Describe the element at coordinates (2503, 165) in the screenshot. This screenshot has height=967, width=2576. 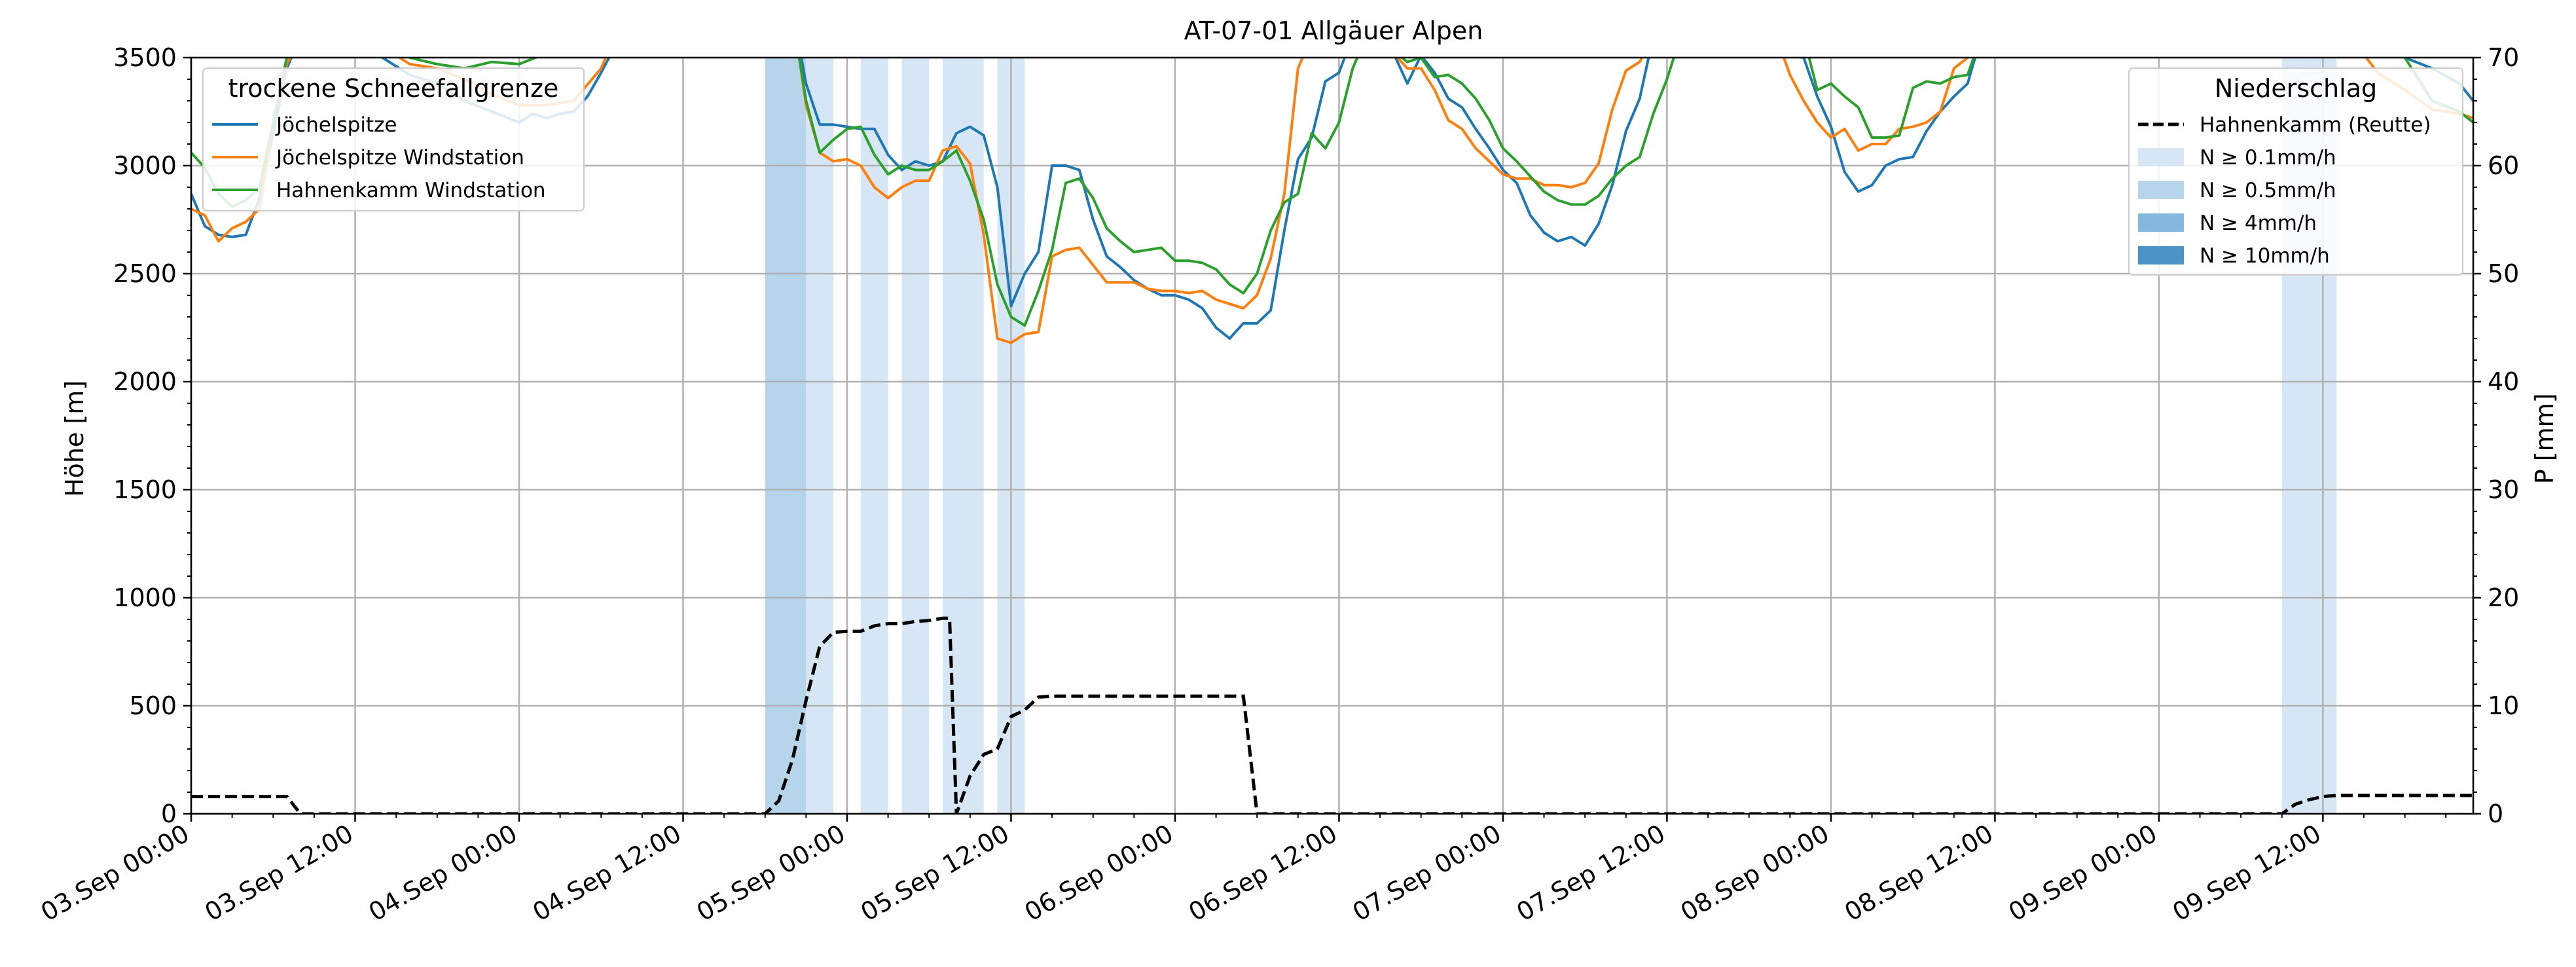
I see `y-tick-label-right: 60` at that location.